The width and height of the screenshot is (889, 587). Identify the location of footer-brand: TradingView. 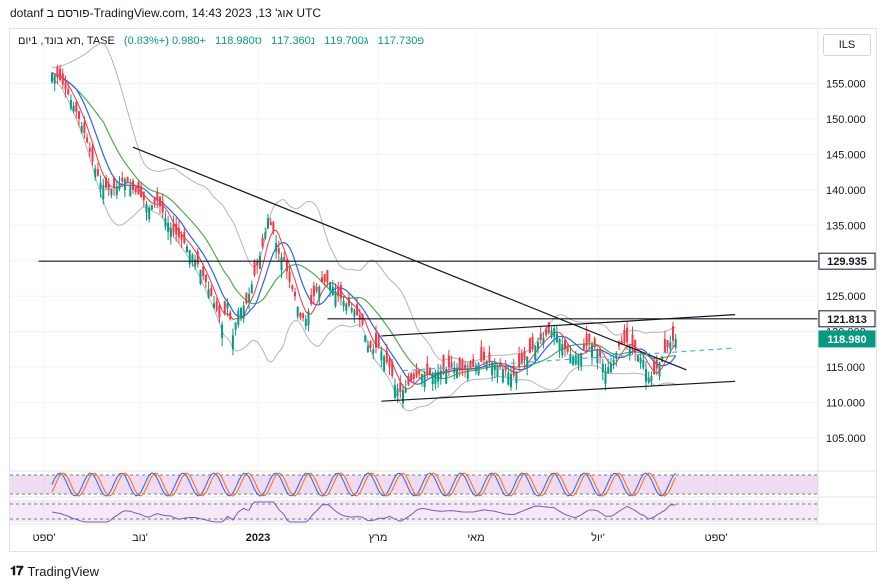
(63, 571).